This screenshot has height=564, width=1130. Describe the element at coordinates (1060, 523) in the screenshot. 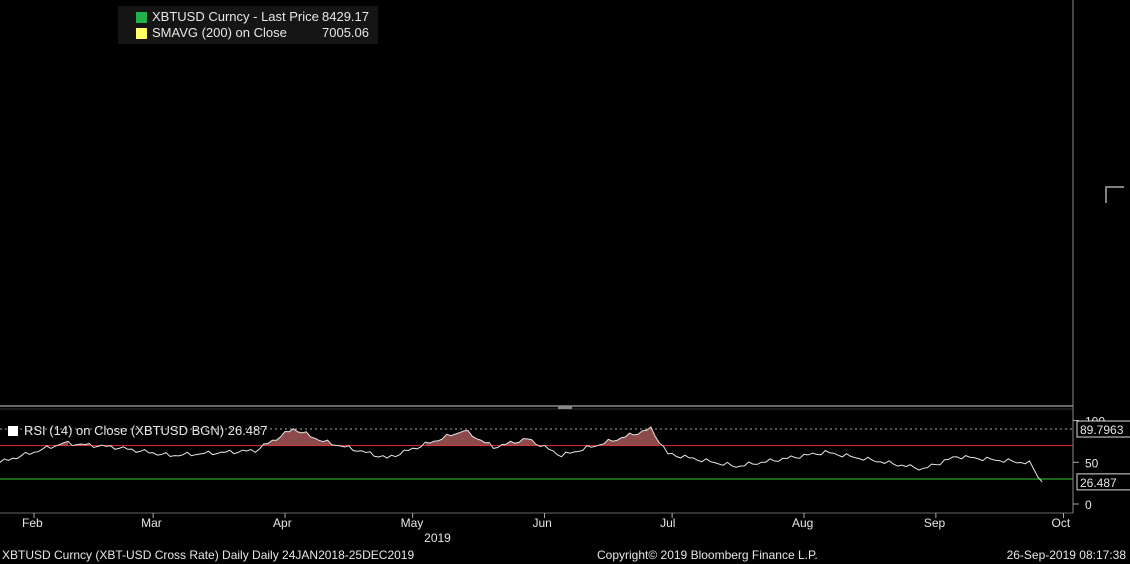

I see `x-tick-label: Oct` at that location.